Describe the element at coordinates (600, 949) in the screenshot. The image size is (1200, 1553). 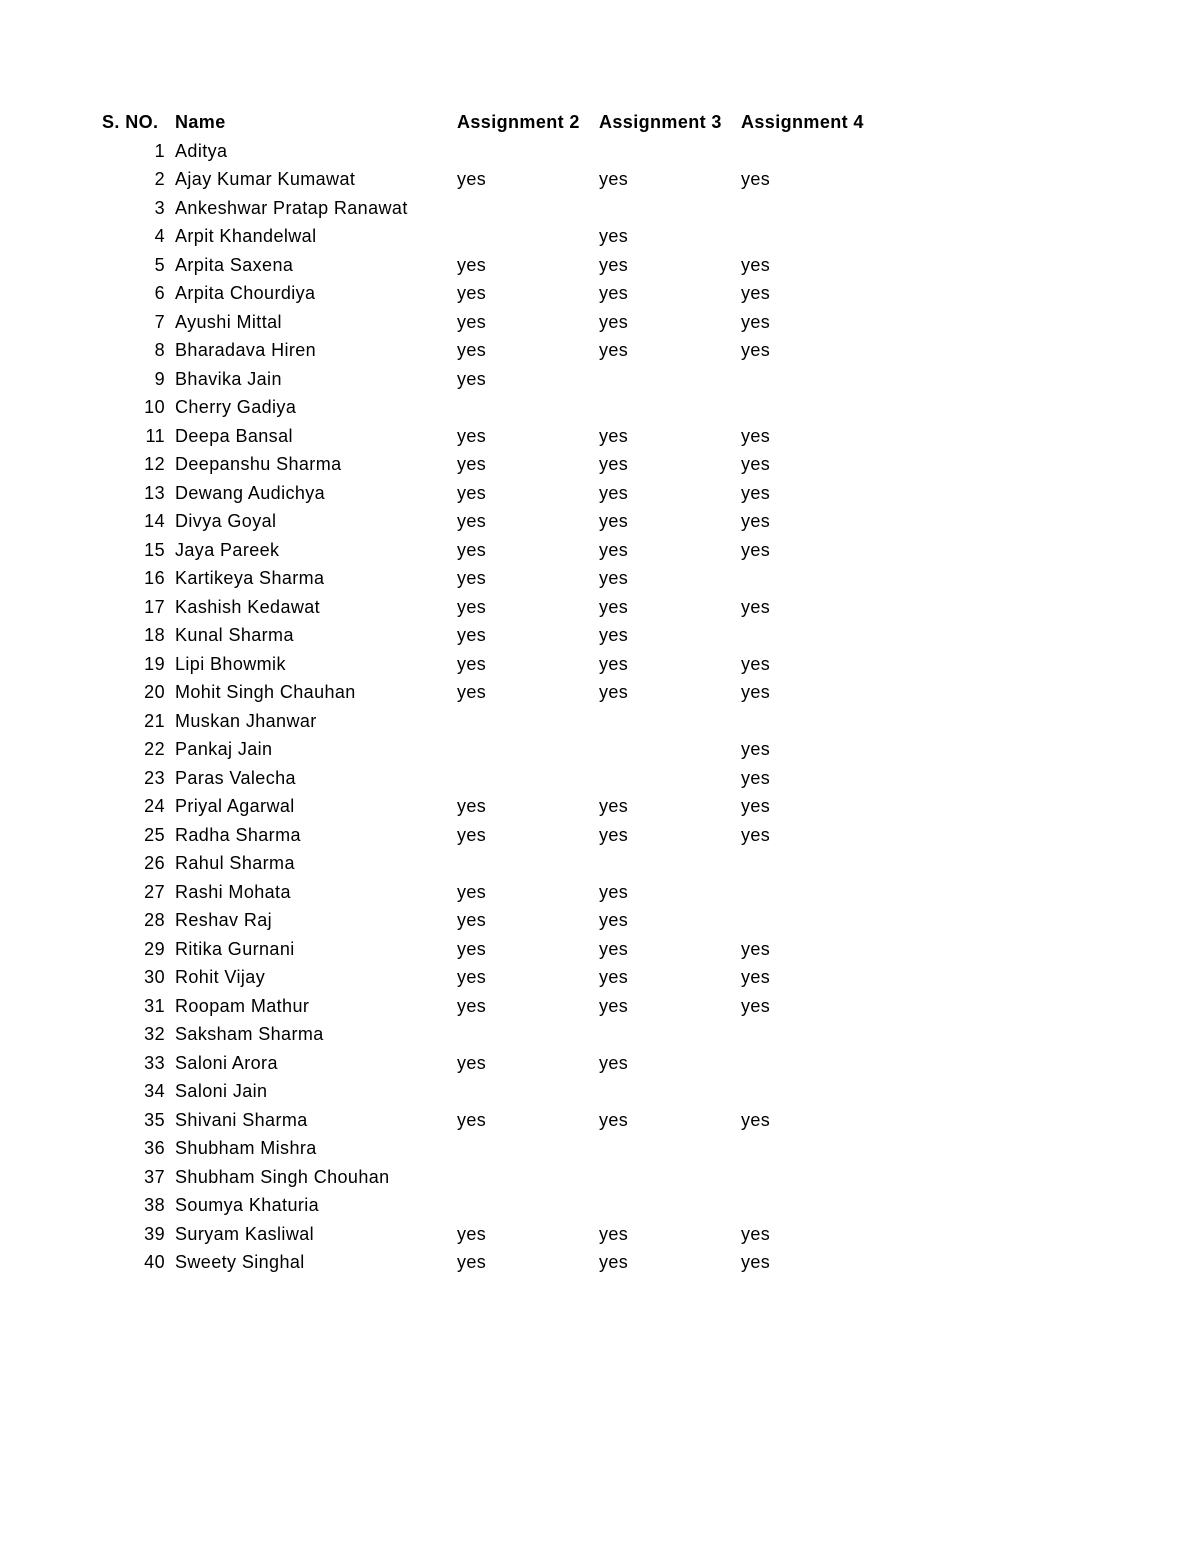
I see `table-row: 29 Ritika Gurnani yes yes yes` at that location.